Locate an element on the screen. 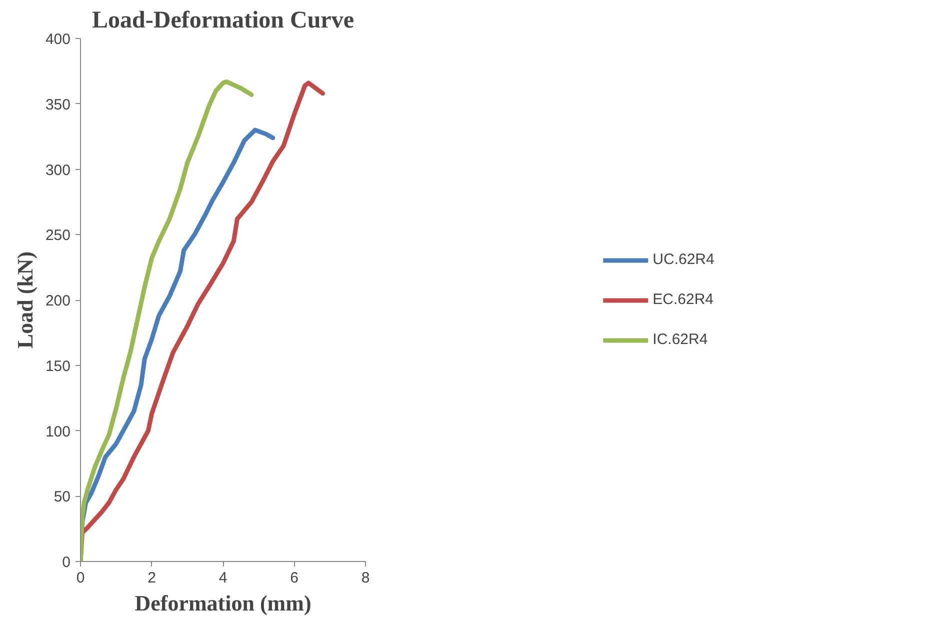  line-series is located at coordinates (167, 320).